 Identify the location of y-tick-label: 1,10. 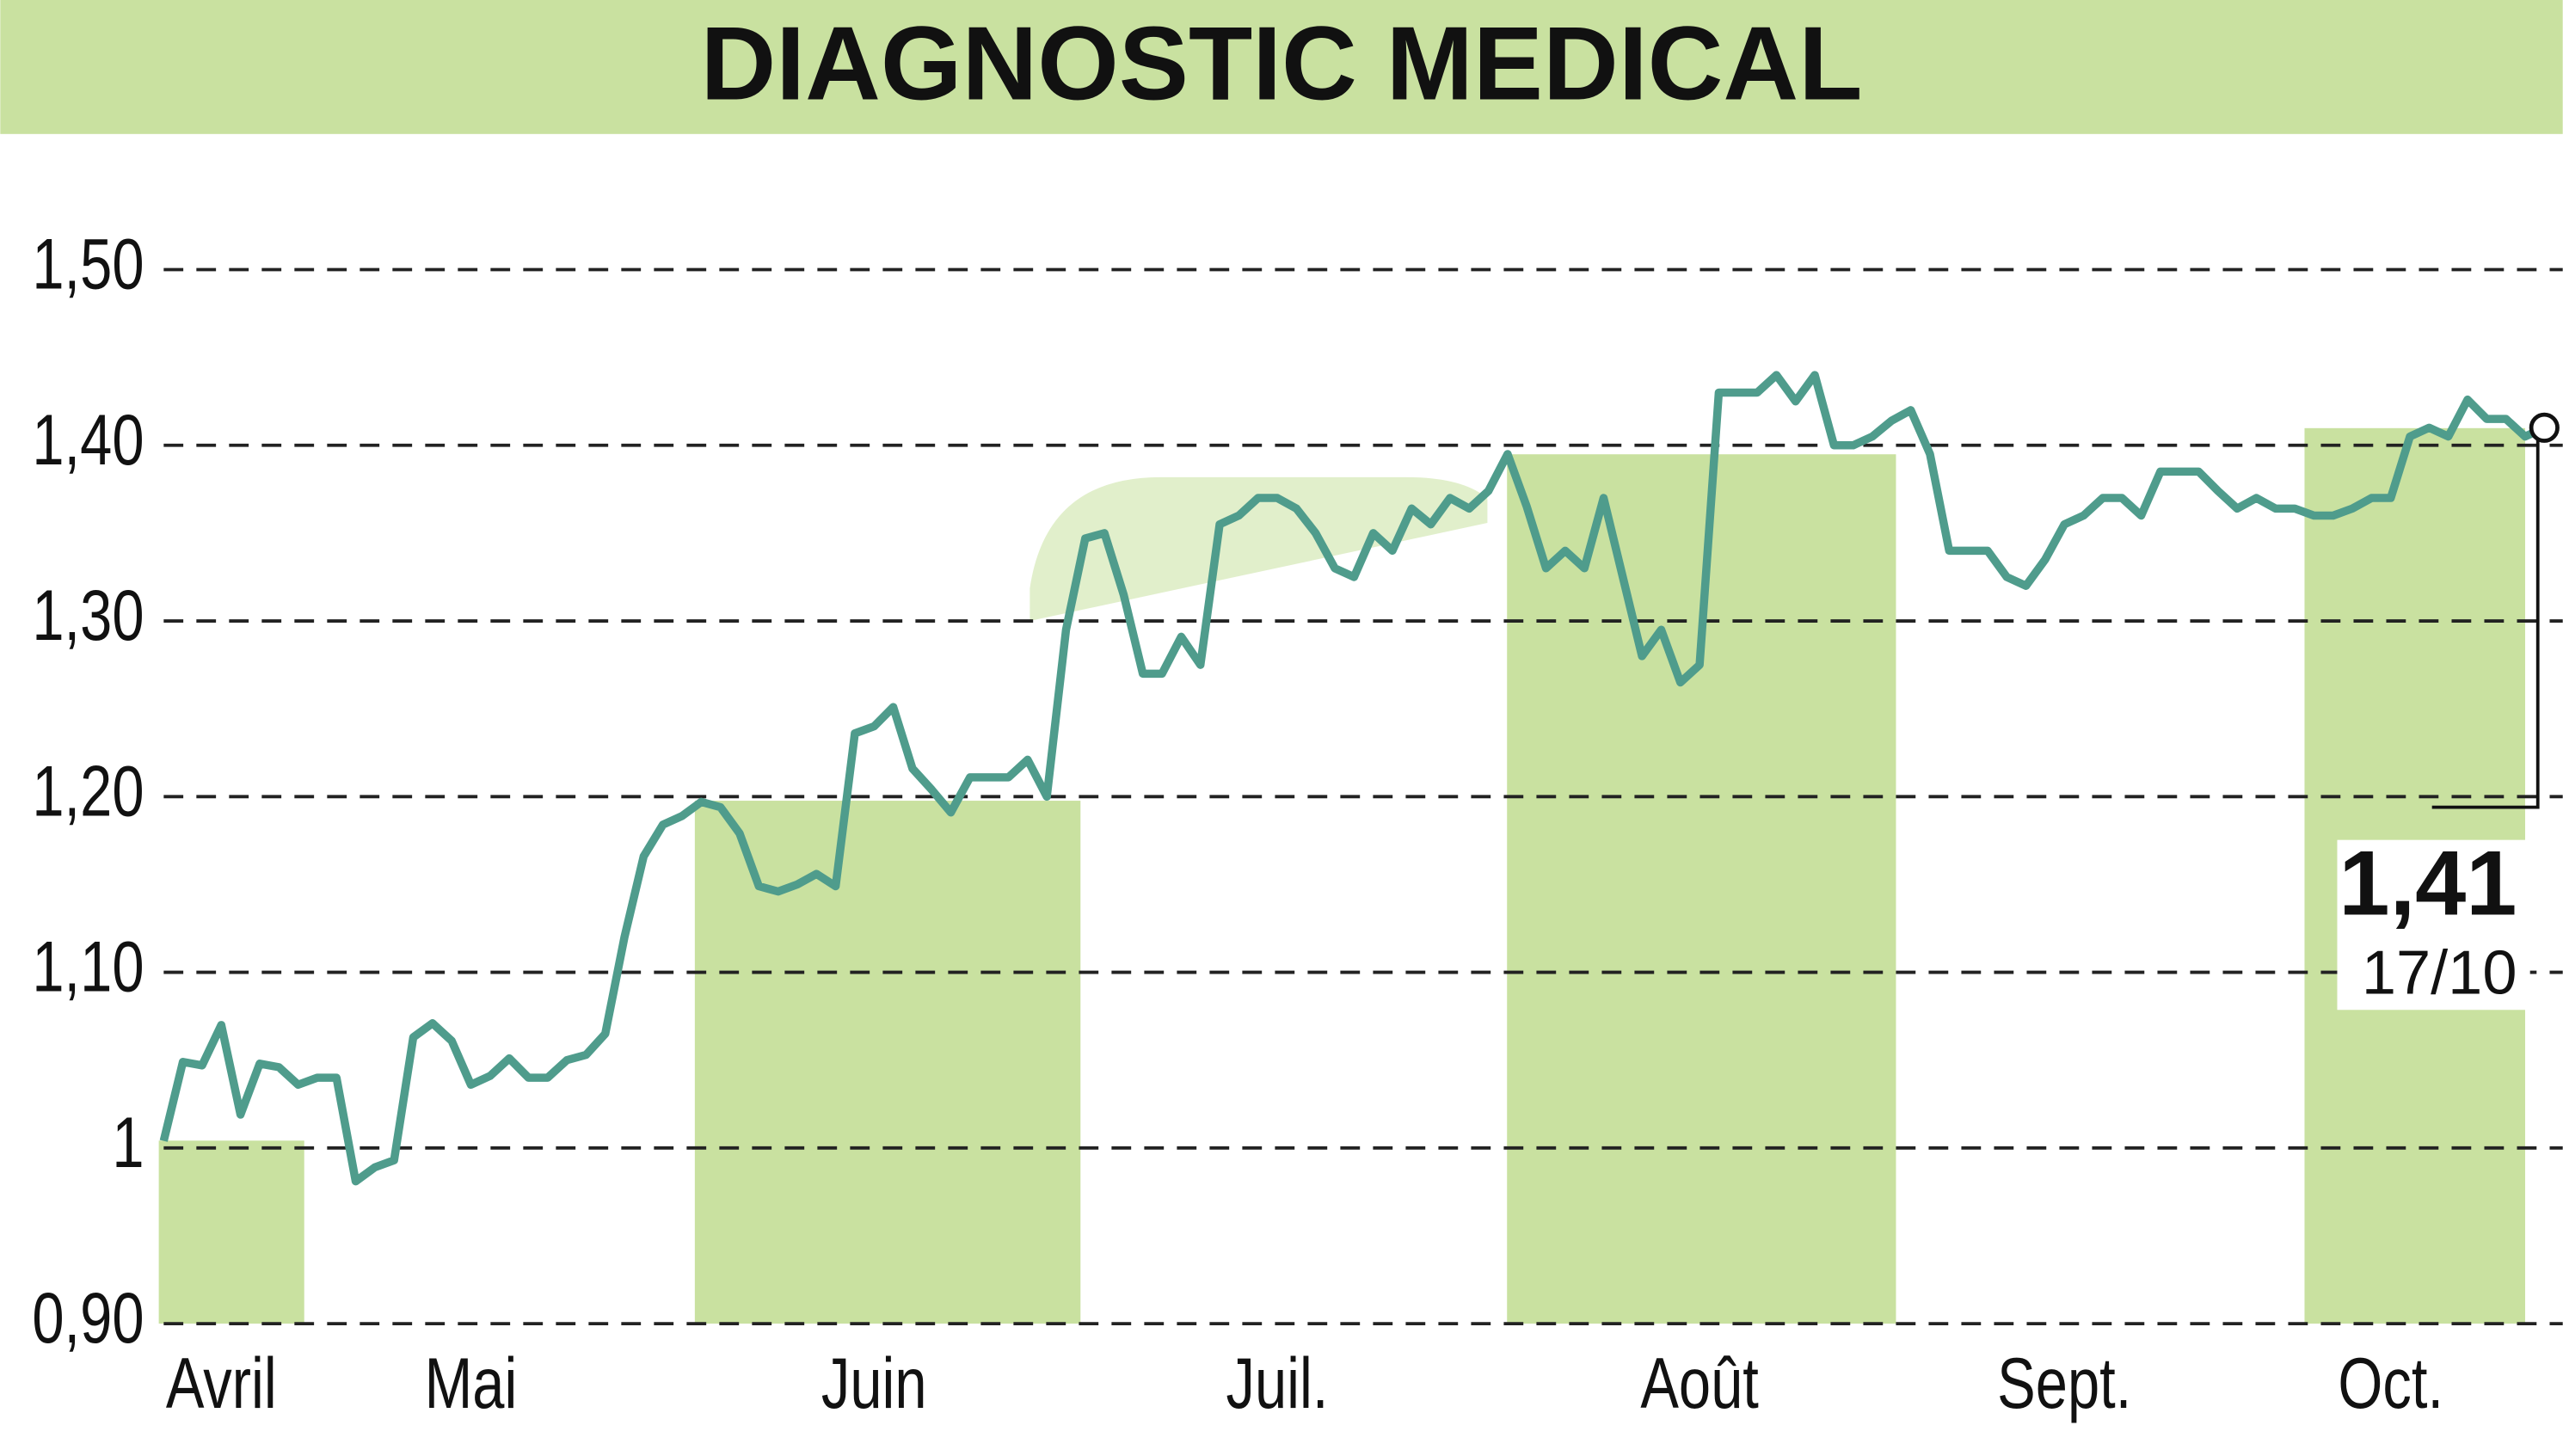
(88, 967).